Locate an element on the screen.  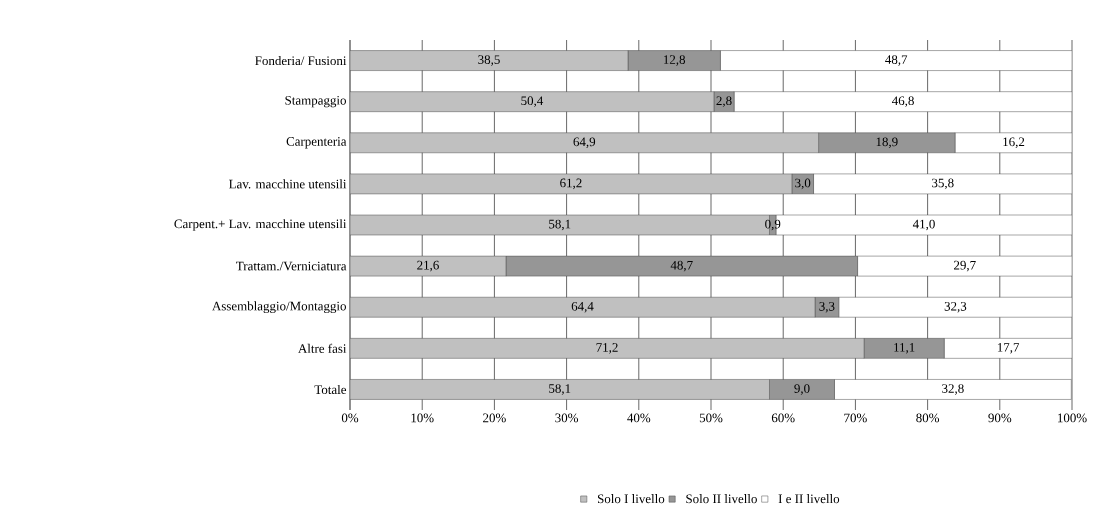
data-label: 12,8 is located at coordinates (675, 60).